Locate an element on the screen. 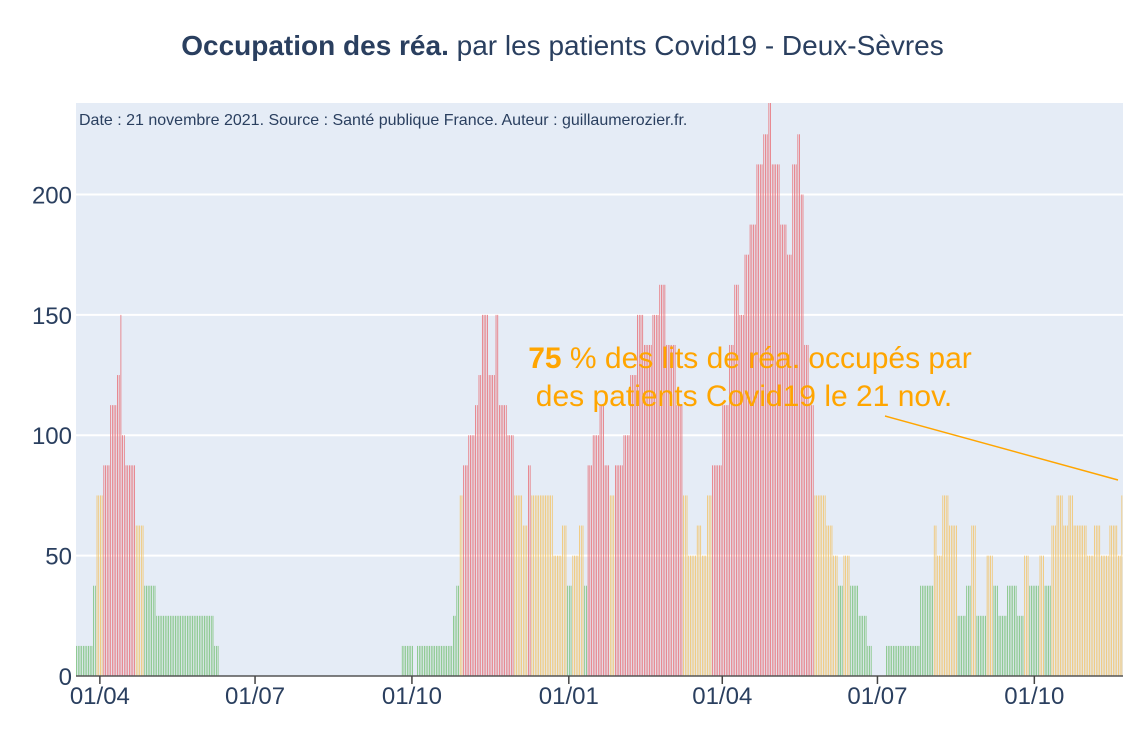  x-tick-label: 01/04 is located at coordinates (722, 696).